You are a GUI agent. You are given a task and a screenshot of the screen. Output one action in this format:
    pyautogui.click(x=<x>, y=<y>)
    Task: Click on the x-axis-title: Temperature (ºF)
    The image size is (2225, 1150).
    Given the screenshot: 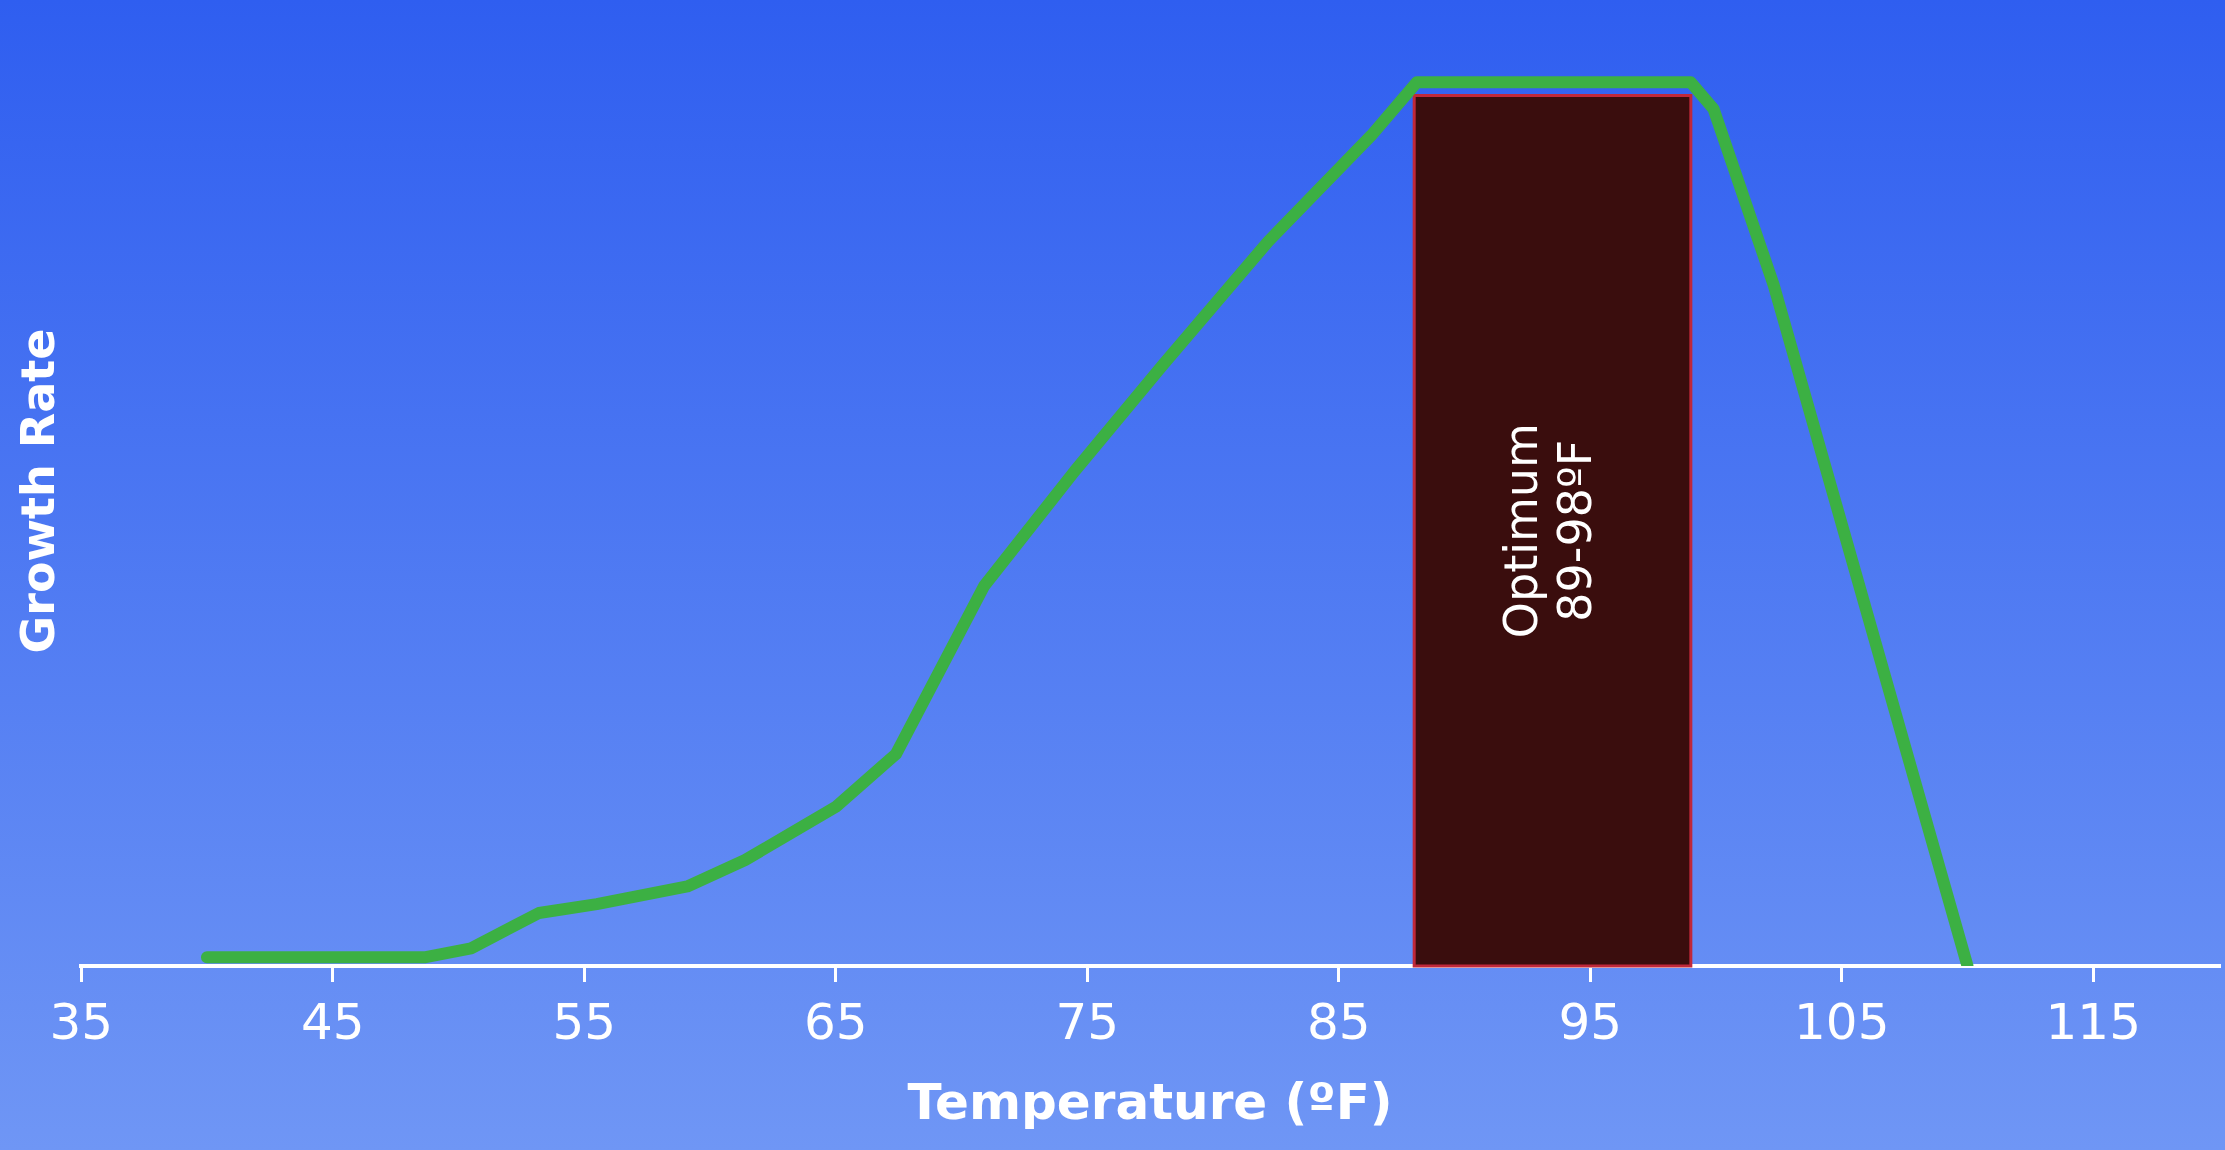 What is the action you would take?
    pyautogui.click(x=1150, y=1101)
    